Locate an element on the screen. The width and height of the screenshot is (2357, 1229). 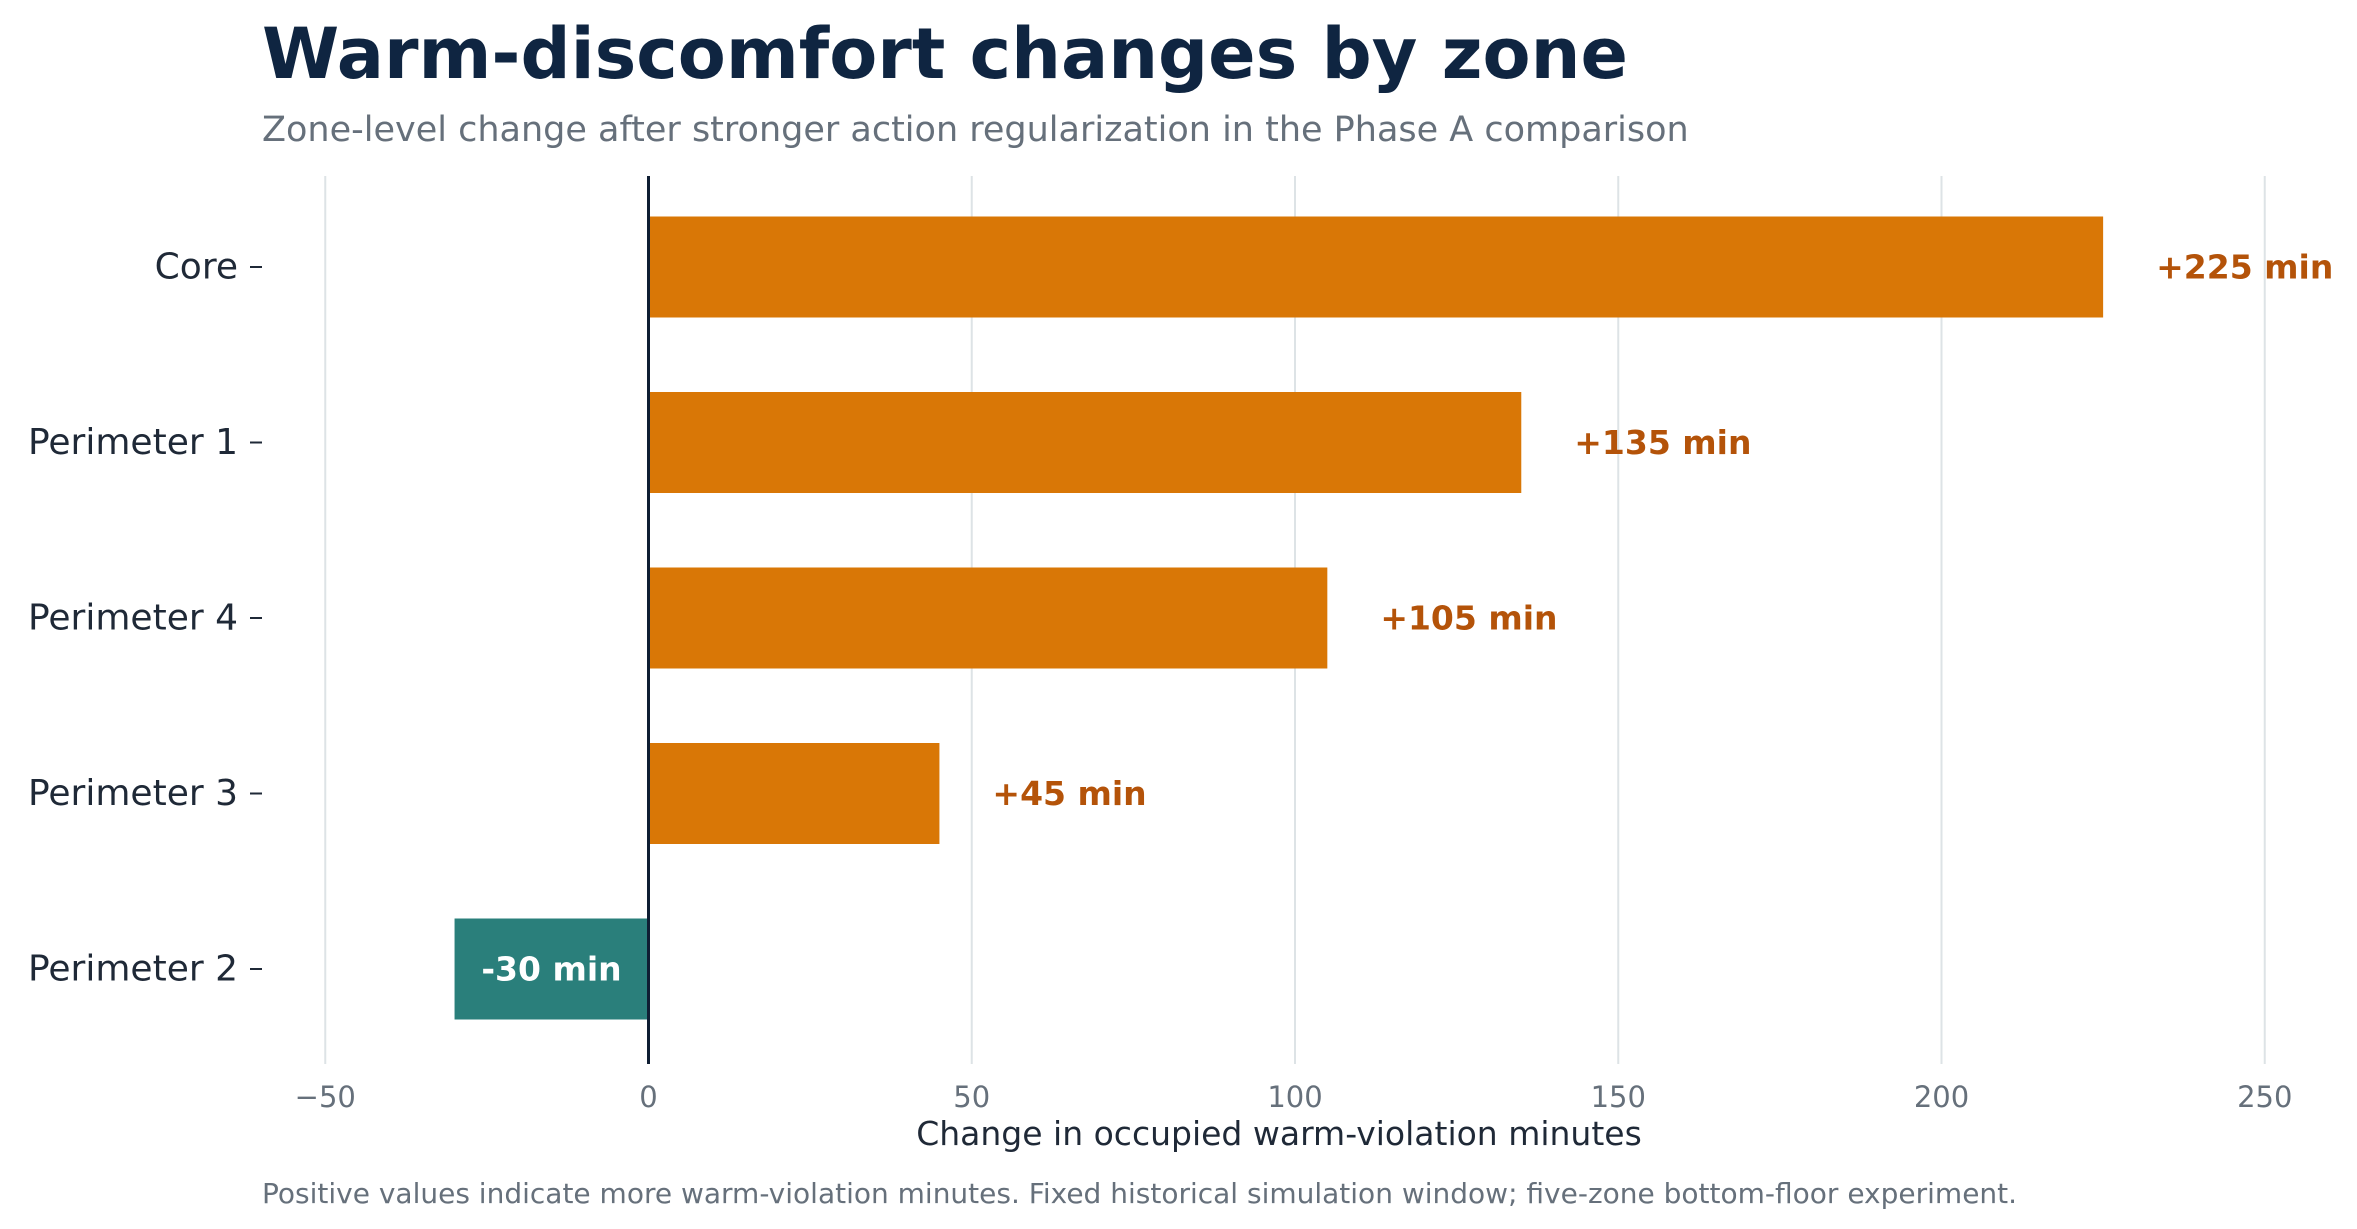
data-label: -30 min is located at coordinates (551, 969).